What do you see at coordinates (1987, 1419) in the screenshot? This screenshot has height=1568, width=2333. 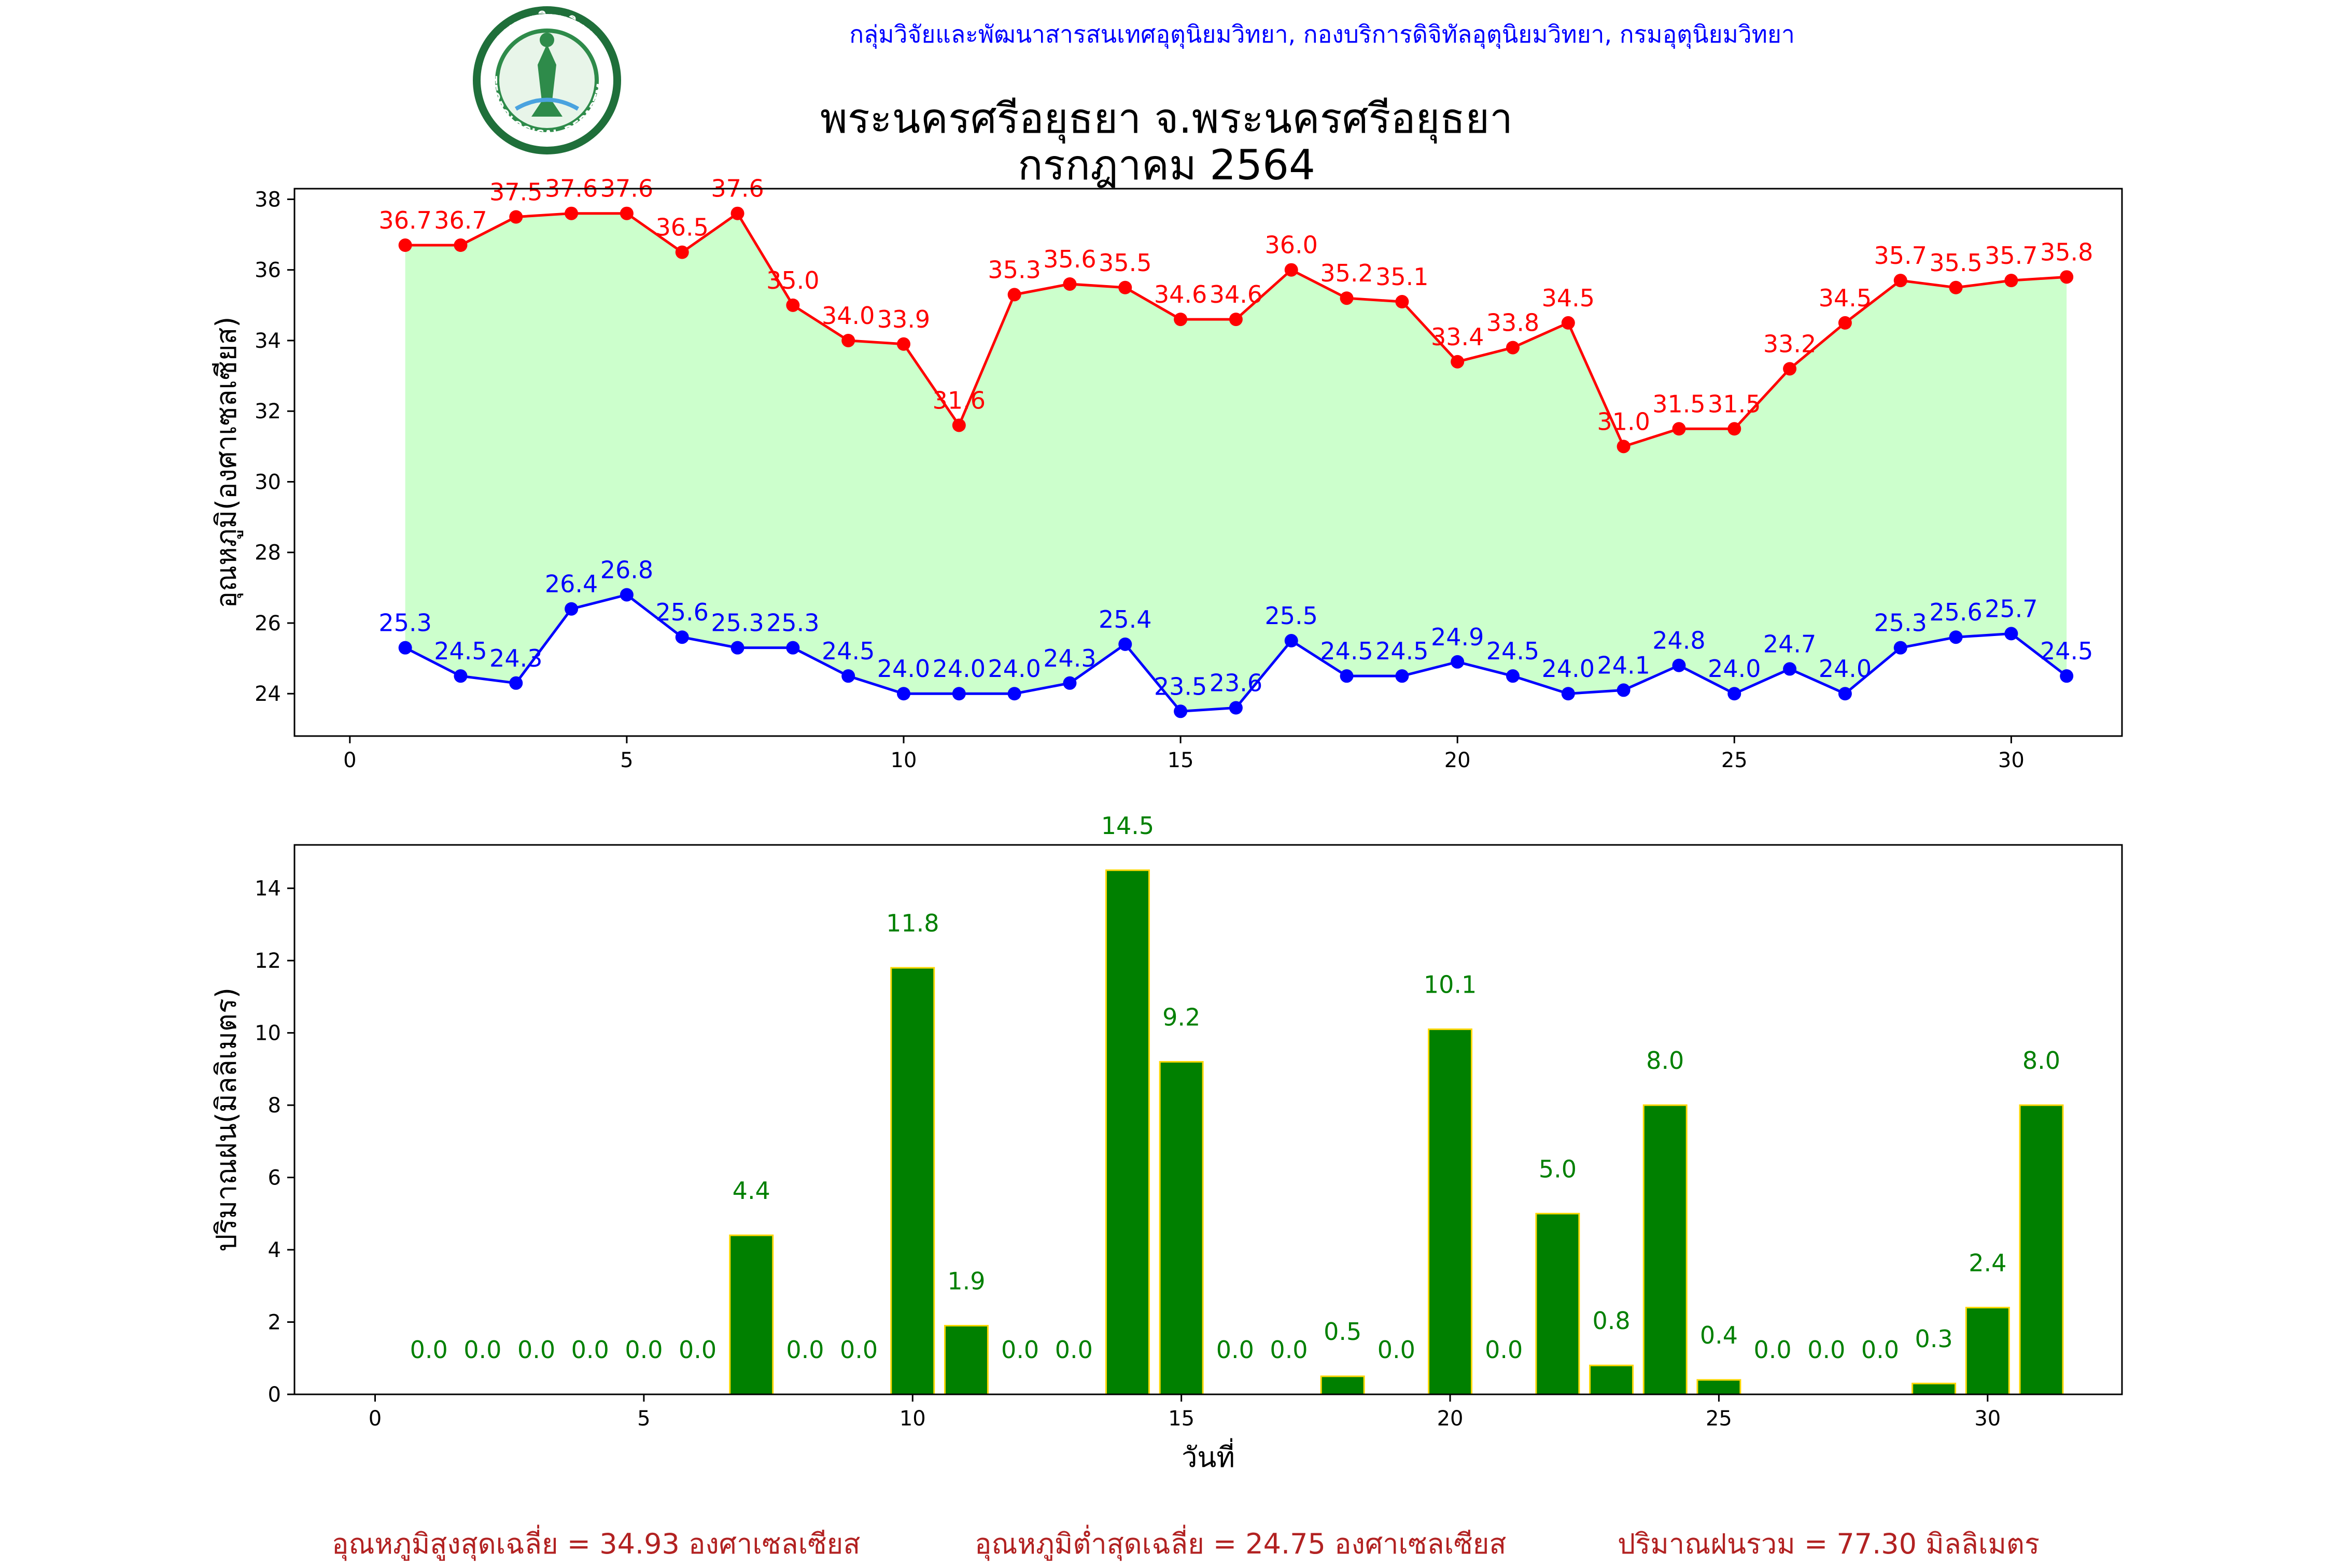 I see `rainfall-x-tick-label: 30` at bounding box center [1987, 1419].